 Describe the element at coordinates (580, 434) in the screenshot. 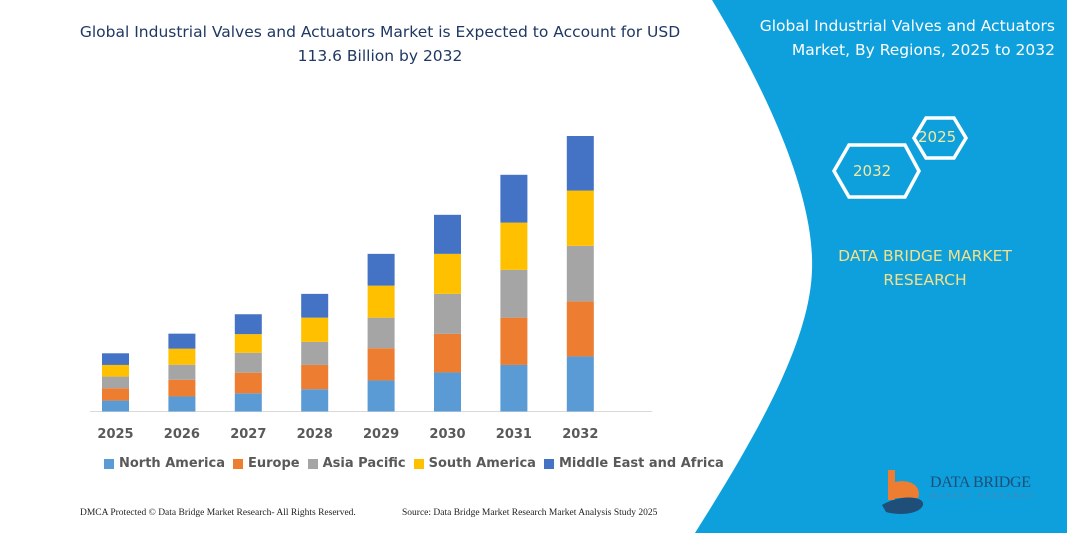

I see `x-tick-label: 2032` at that location.